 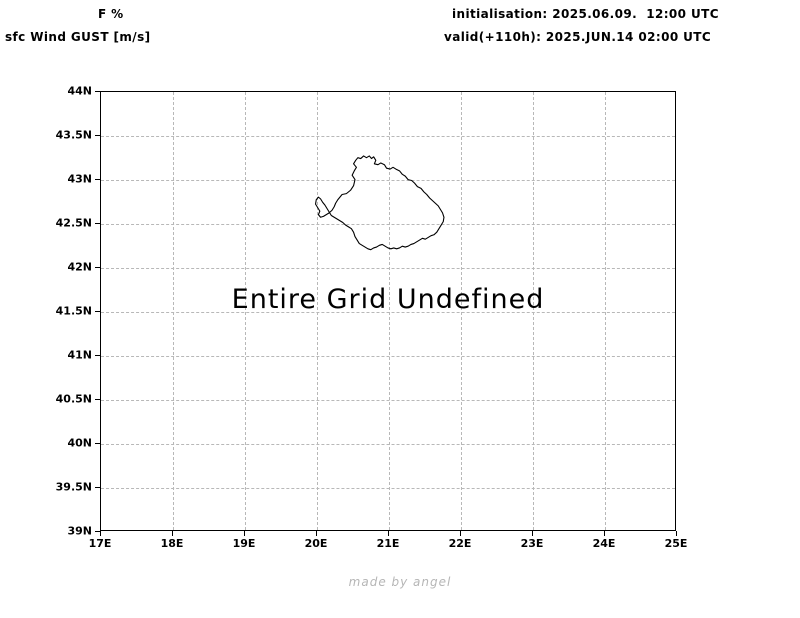 What do you see at coordinates (388, 299) in the screenshot?
I see `entire-grid-undefined-message: Entire Grid Undefined` at bounding box center [388, 299].